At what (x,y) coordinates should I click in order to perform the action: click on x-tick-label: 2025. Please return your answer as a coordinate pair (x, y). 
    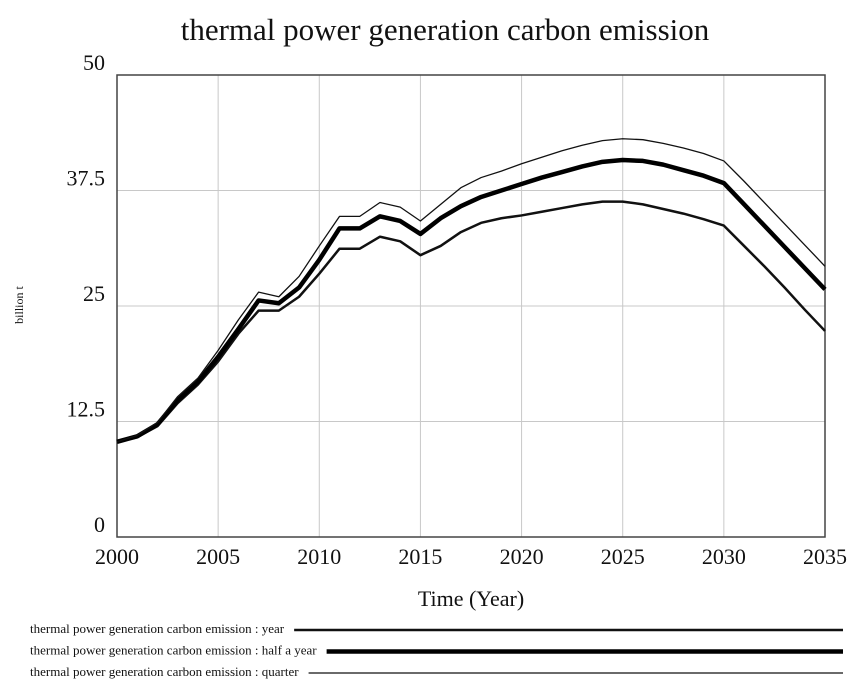
    Looking at the image, I should click on (623, 556).